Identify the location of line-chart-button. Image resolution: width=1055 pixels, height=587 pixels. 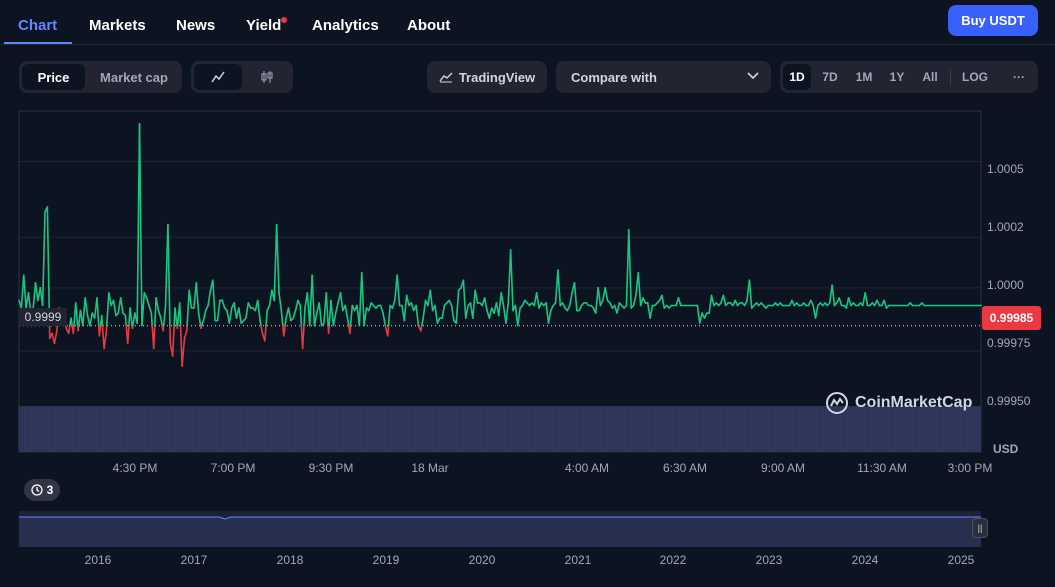
(218, 77).